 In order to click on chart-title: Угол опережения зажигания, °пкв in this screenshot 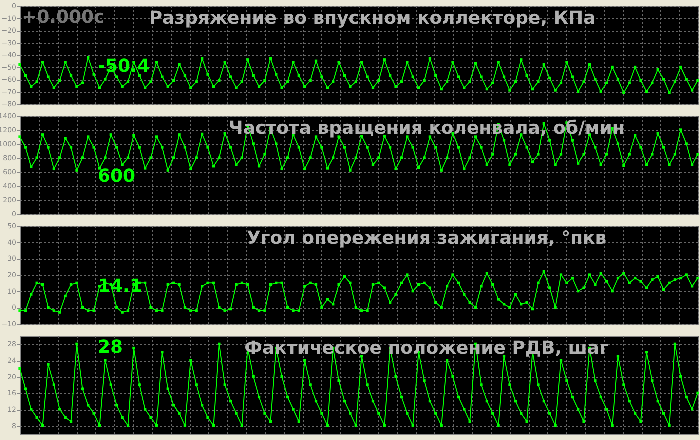, I will do `click(426, 238)`.